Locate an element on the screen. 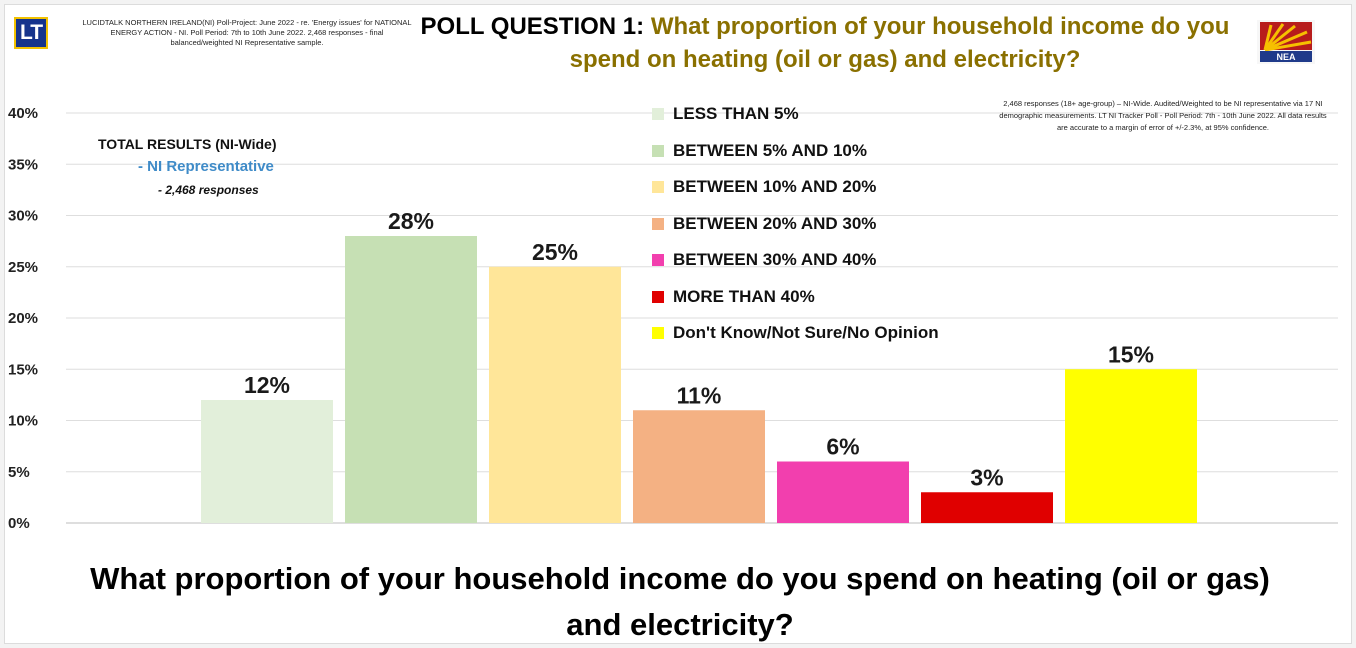 This screenshot has height=648, width=1356. y-tick-label: 0% is located at coordinates (19, 523).